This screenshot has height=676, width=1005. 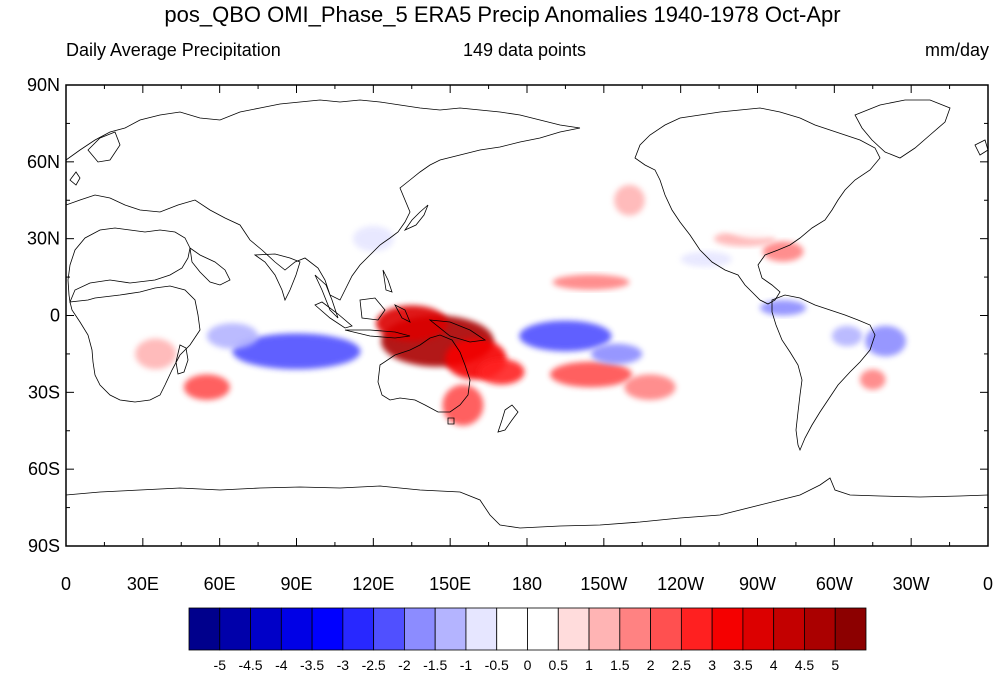 What do you see at coordinates (743, 665) in the screenshot?
I see `colorbar-label: 3.5` at bounding box center [743, 665].